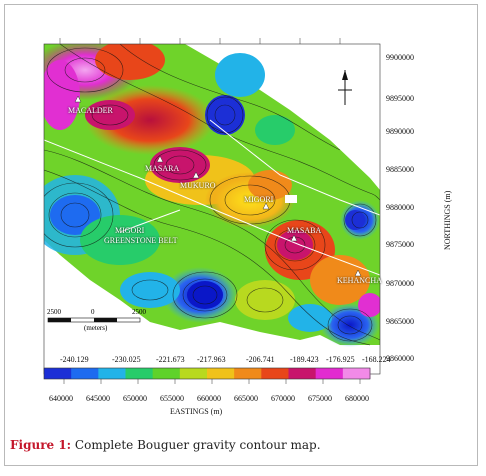  What do you see at coordinates (400, 207) in the screenshot?
I see `y-tick-label: 9880000` at bounding box center [400, 207].